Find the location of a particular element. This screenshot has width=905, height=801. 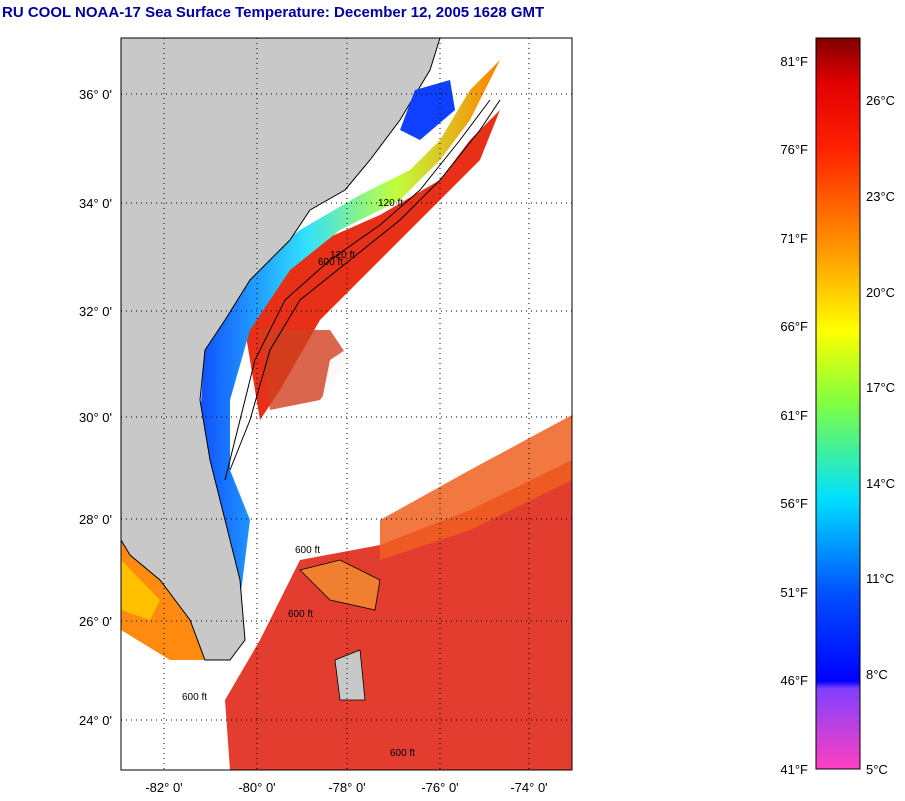

lat-label: 24° 0' is located at coordinates (95, 720).